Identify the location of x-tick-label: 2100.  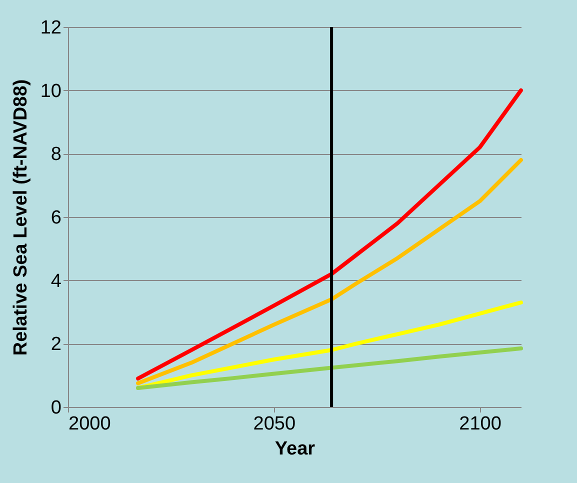
(480, 424).